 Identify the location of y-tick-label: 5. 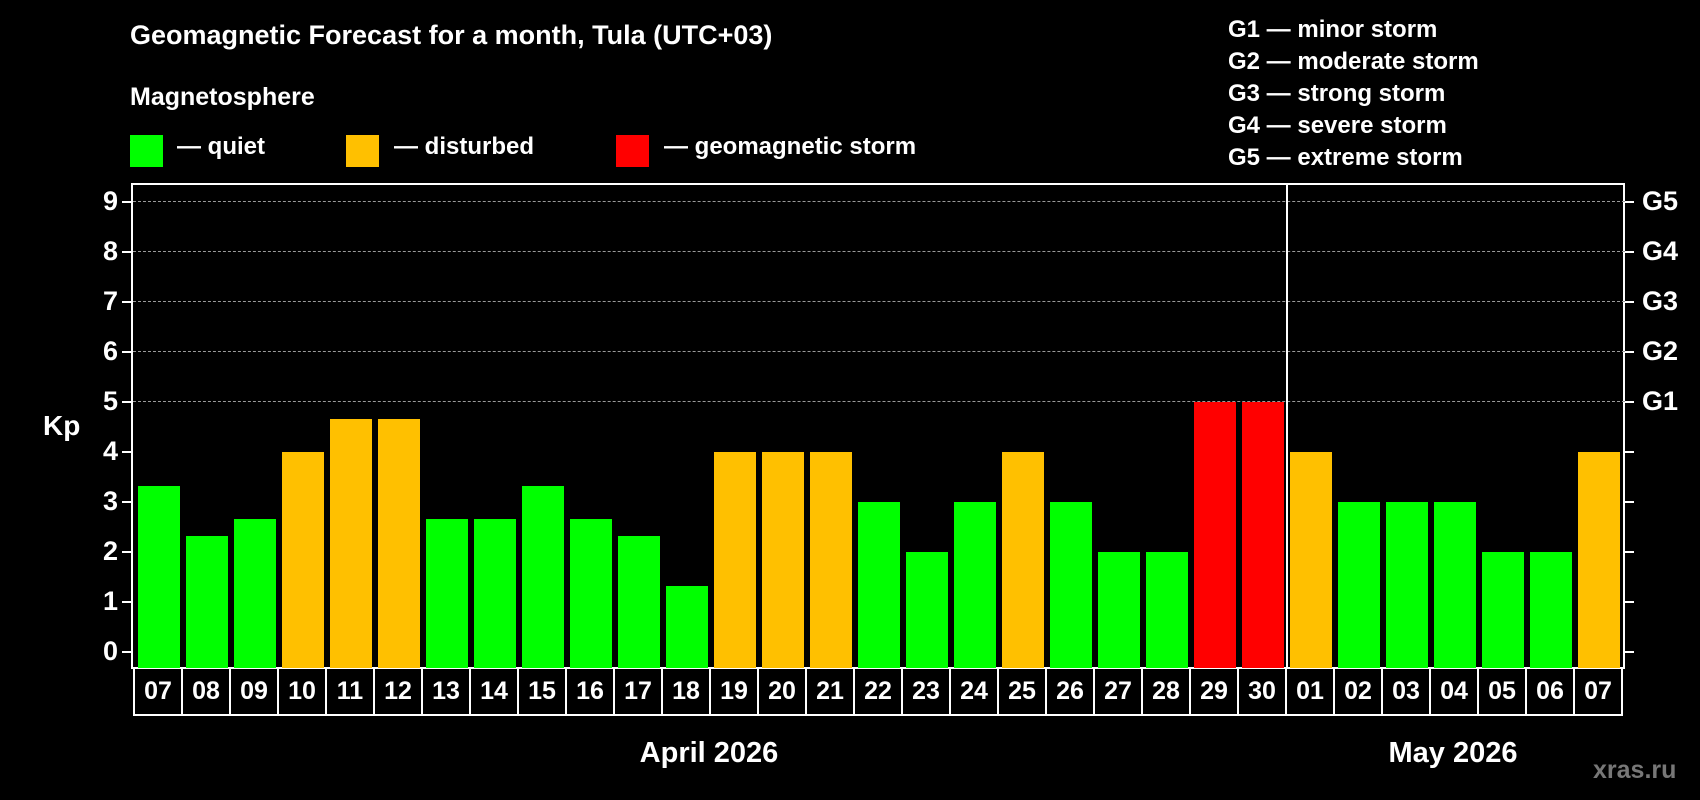
(110, 401).